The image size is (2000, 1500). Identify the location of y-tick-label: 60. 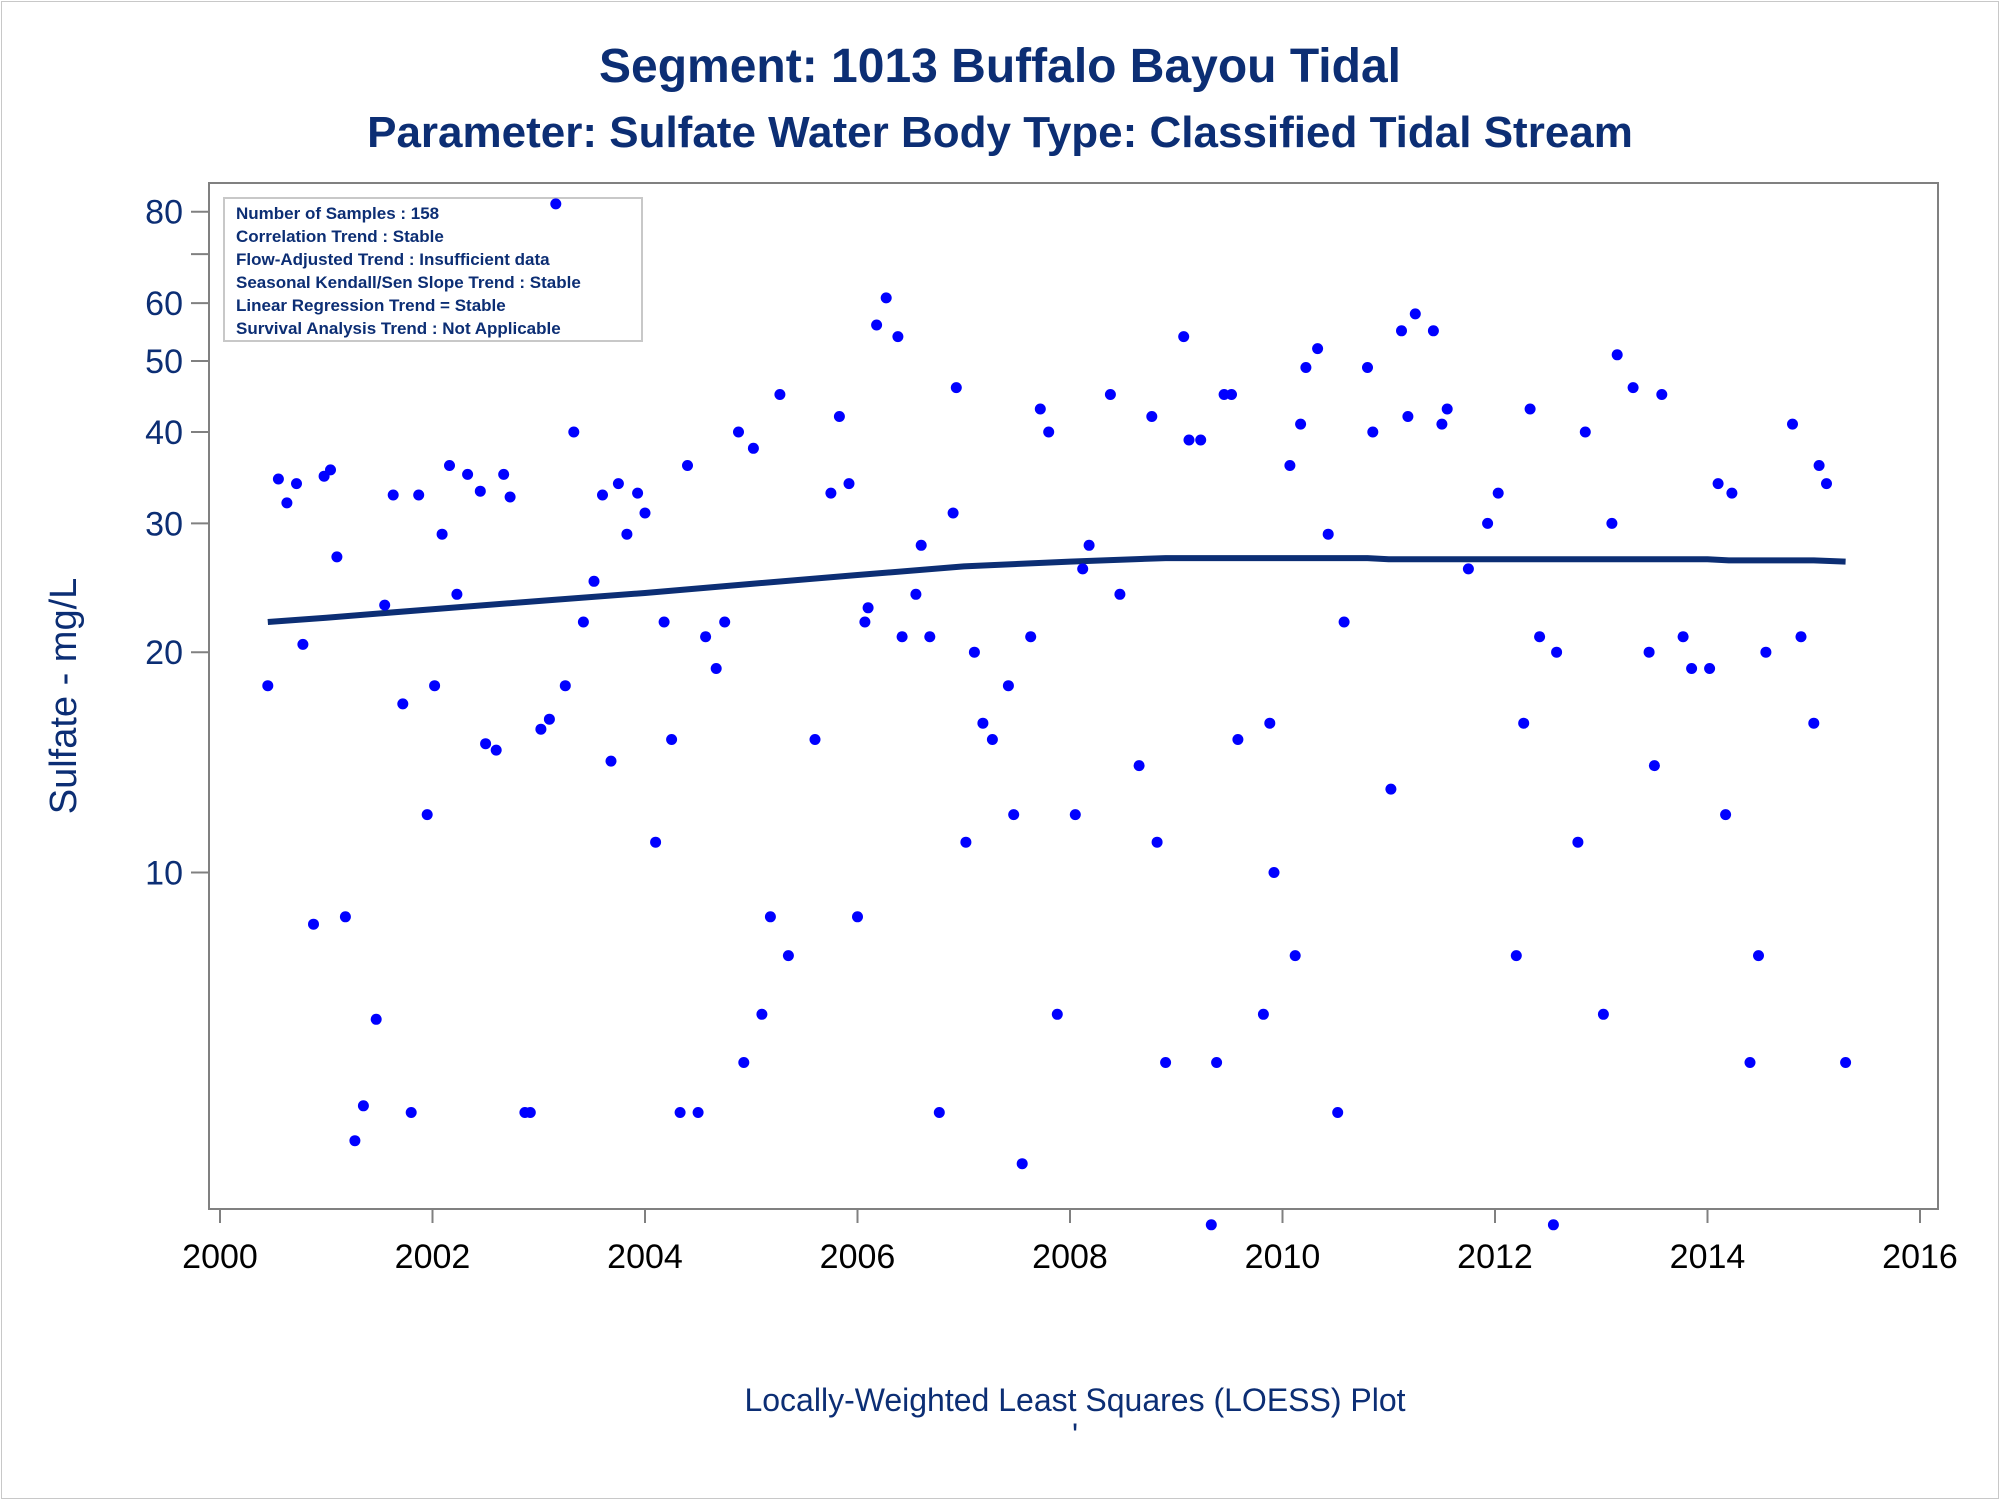
(164, 304).